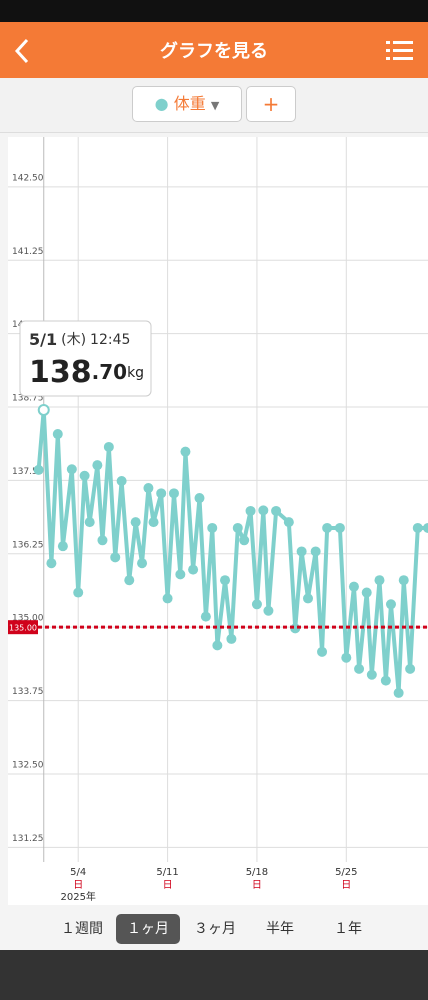 The height and width of the screenshot is (1000, 428). I want to click on tooltip-unit: kg, so click(135, 373).